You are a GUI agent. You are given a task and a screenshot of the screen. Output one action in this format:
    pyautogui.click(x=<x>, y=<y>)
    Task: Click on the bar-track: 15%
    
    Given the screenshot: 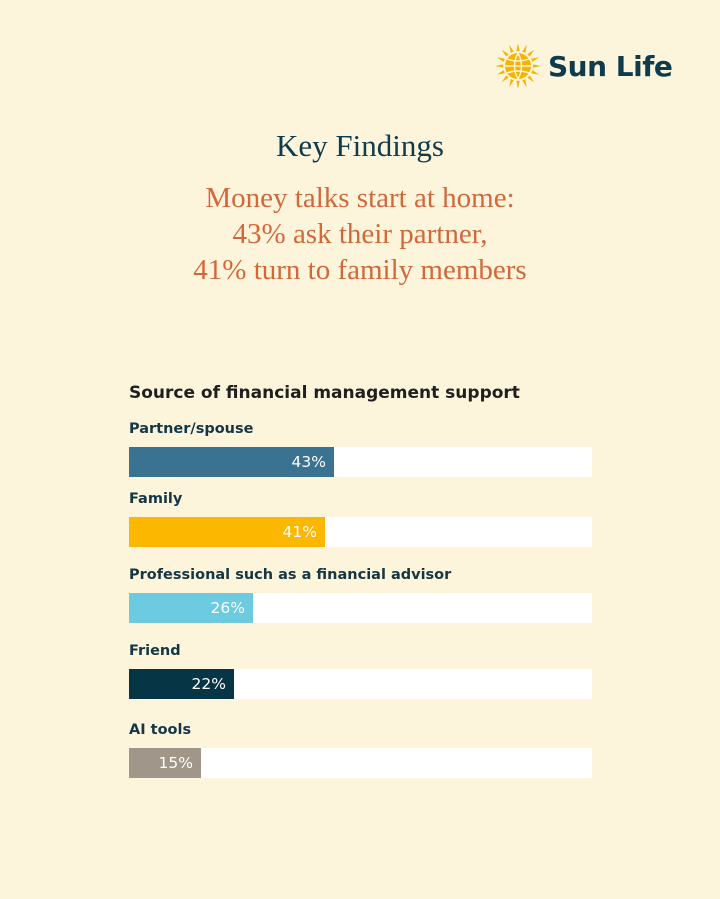 What is the action you would take?
    pyautogui.click(x=360, y=763)
    